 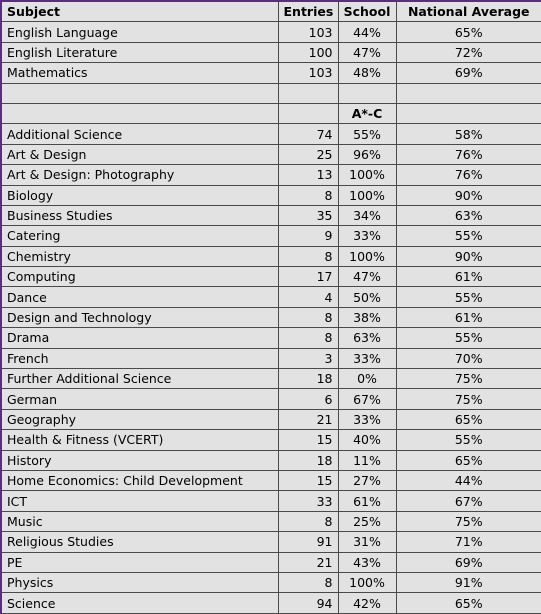 I want to click on national-average-cell: 44%, so click(x=468, y=480).